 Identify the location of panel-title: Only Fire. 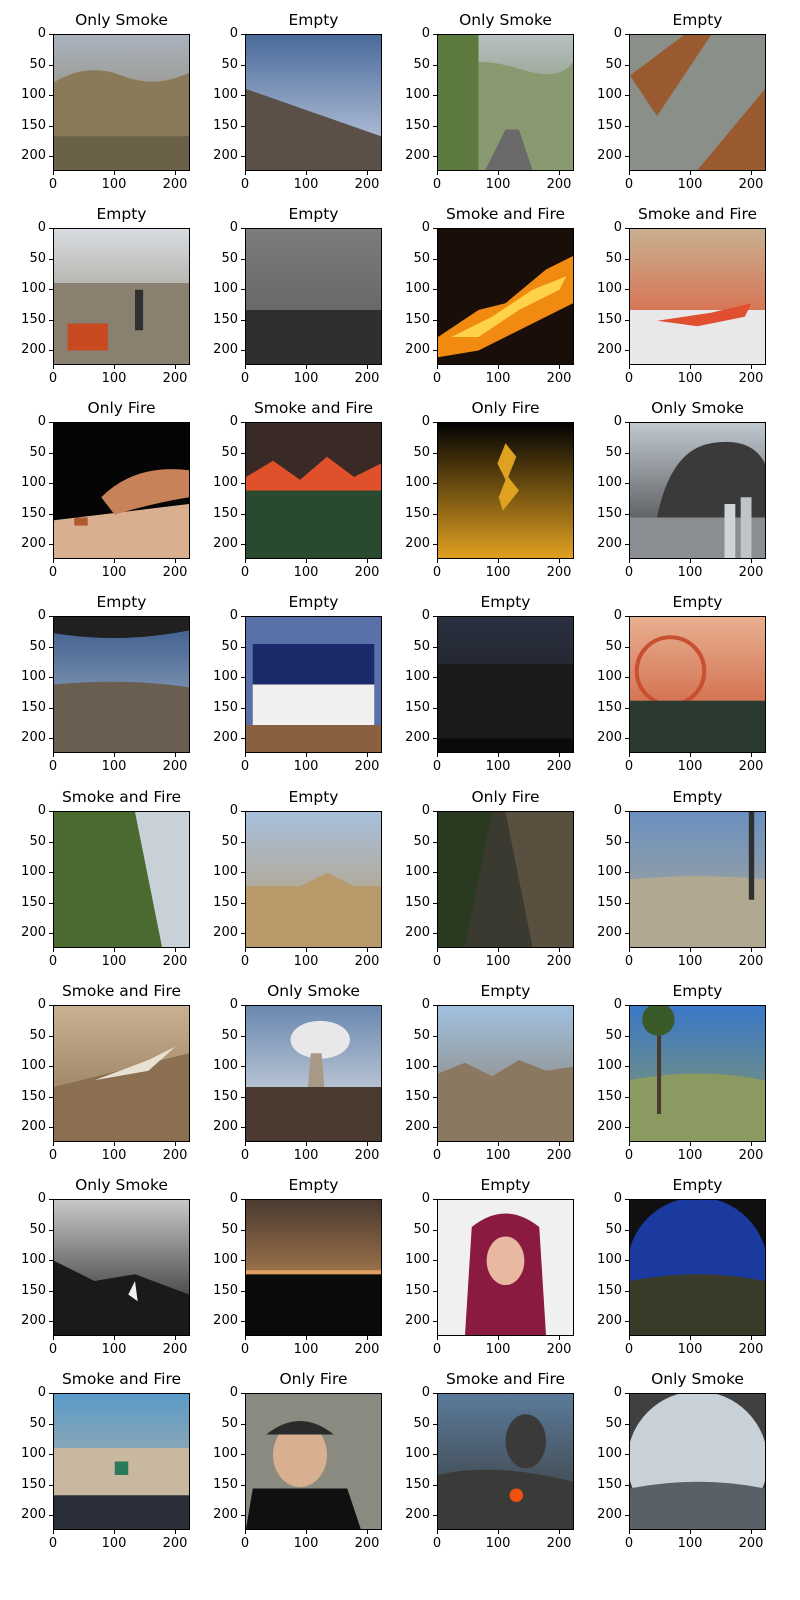
(313, 1379).